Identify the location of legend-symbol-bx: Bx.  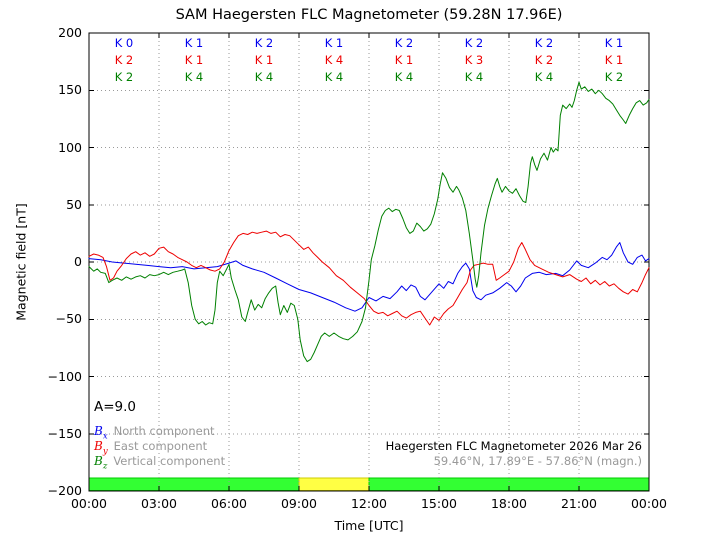
(101, 433).